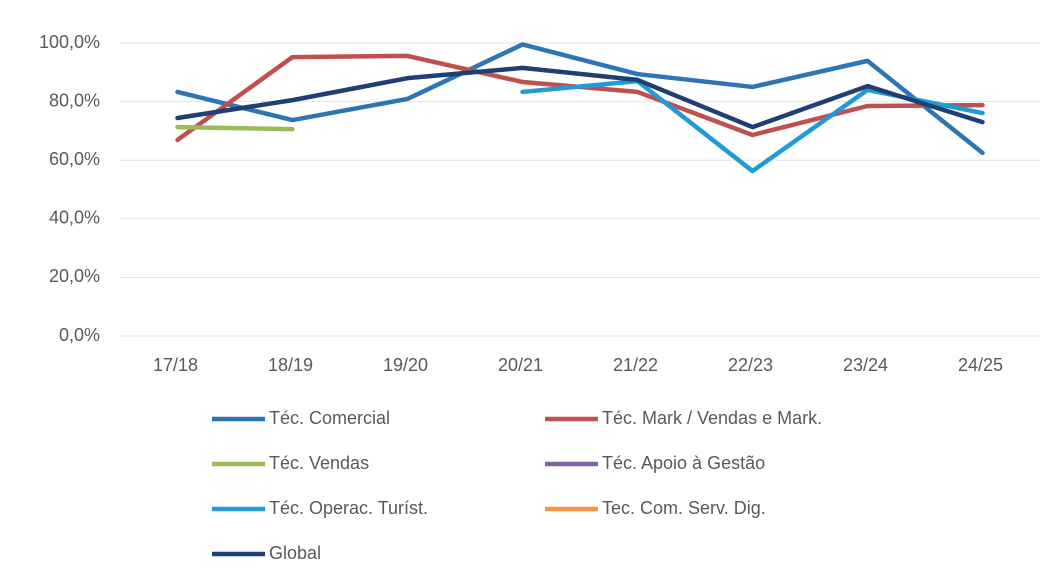 Image resolution: width=1057 pixels, height=582 pixels. What do you see at coordinates (74, 100) in the screenshot?
I see `y-tick-label: 80,0%` at bounding box center [74, 100].